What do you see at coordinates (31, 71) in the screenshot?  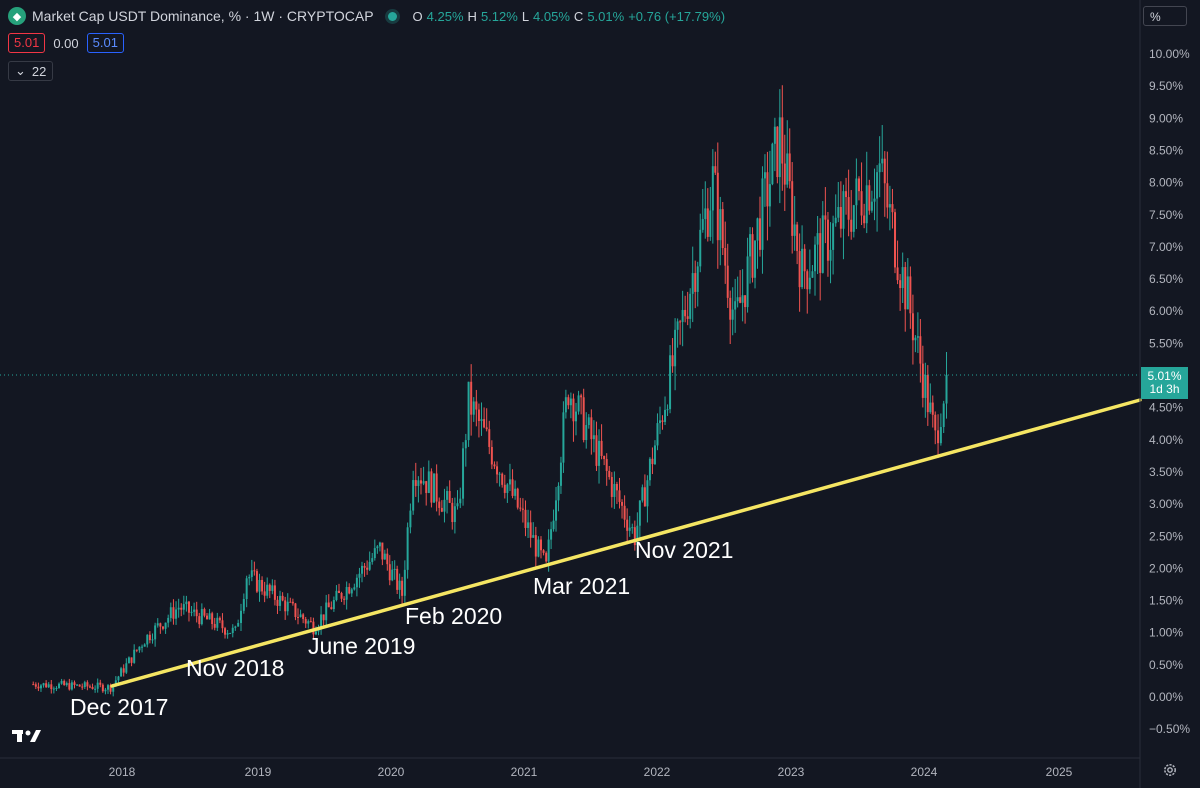 I see `collapse-indicators-button: ⌄ 22` at bounding box center [31, 71].